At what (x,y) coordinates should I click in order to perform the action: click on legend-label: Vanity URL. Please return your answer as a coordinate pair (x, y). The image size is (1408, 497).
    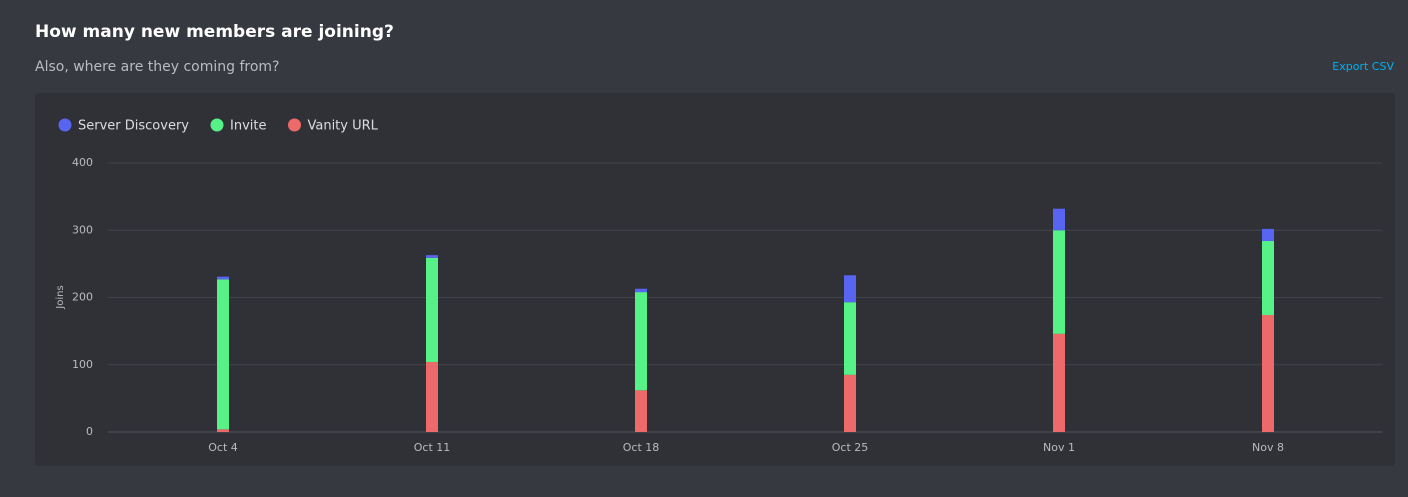
    Looking at the image, I should click on (342, 126).